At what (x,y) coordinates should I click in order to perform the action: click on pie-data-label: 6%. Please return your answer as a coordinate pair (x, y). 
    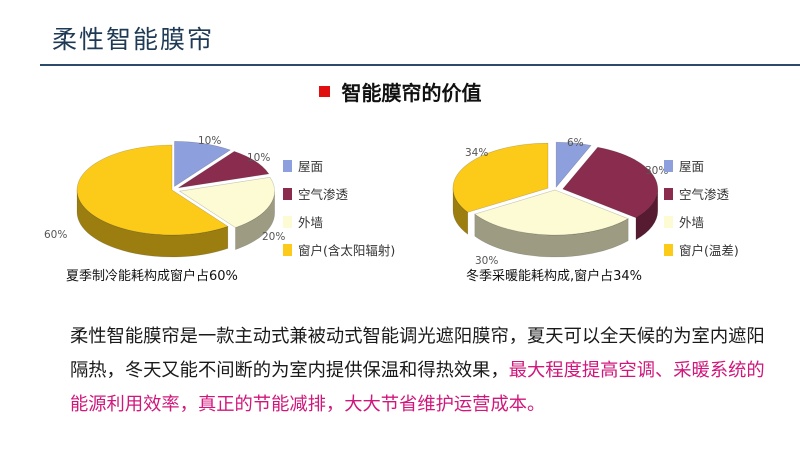
    Looking at the image, I should click on (575, 143).